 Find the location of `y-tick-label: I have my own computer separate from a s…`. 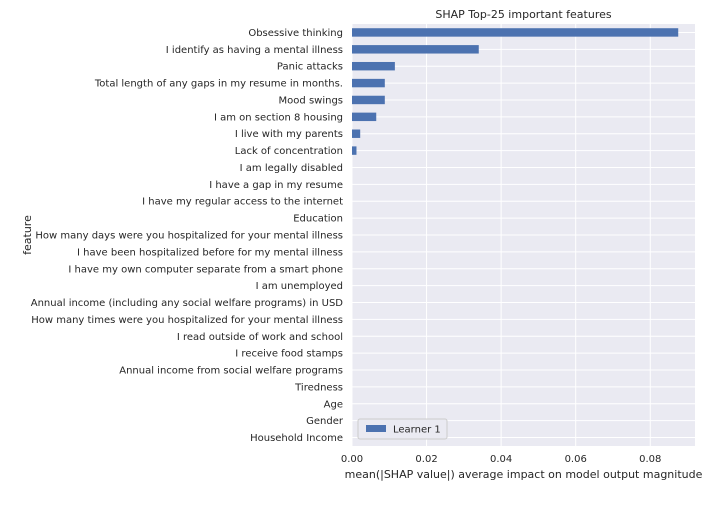

y-tick-label: I have my own computer separate from a s… is located at coordinates (205, 269).